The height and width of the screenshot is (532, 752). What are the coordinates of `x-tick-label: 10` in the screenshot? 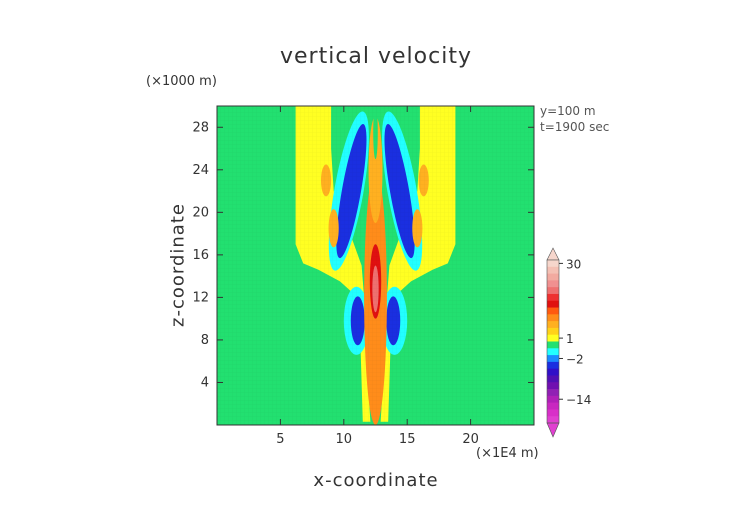 It's located at (344, 439).